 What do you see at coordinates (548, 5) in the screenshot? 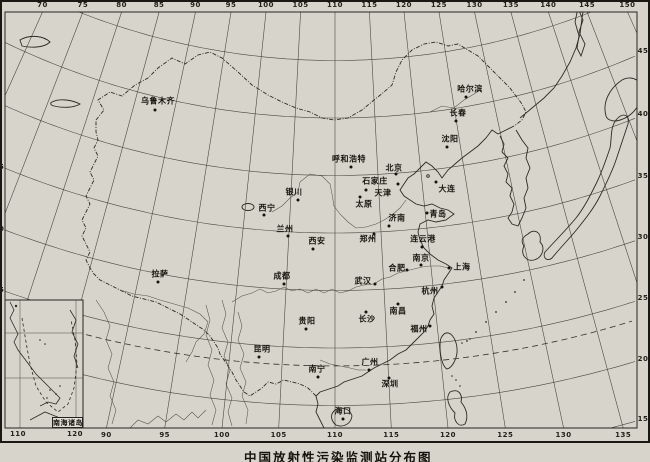
I see `lon-tick-label-top: 140` at bounding box center [548, 5].